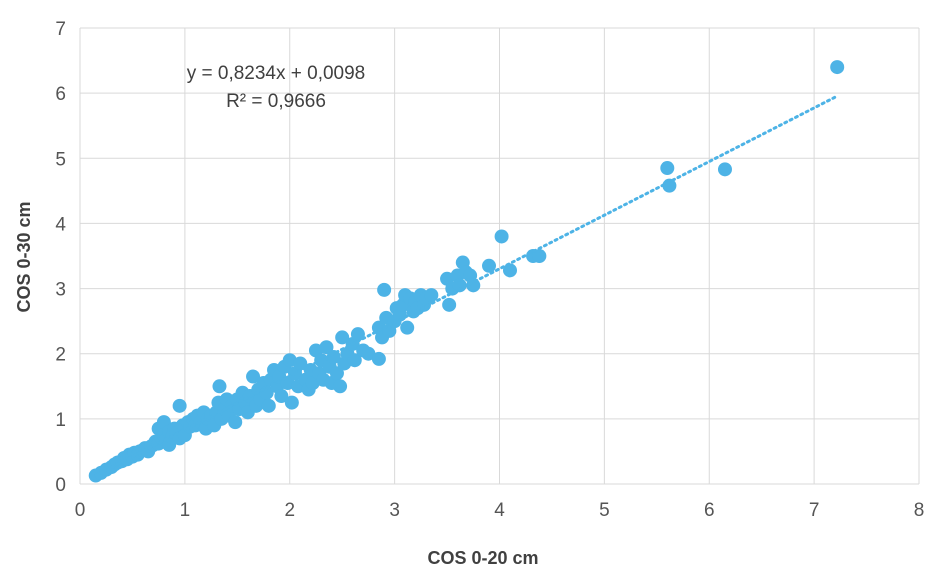 The width and height of the screenshot is (929, 569). I want to click on x-tick-labels: 0 1 2 3 4 5 6 7 8, so click(500, 510).